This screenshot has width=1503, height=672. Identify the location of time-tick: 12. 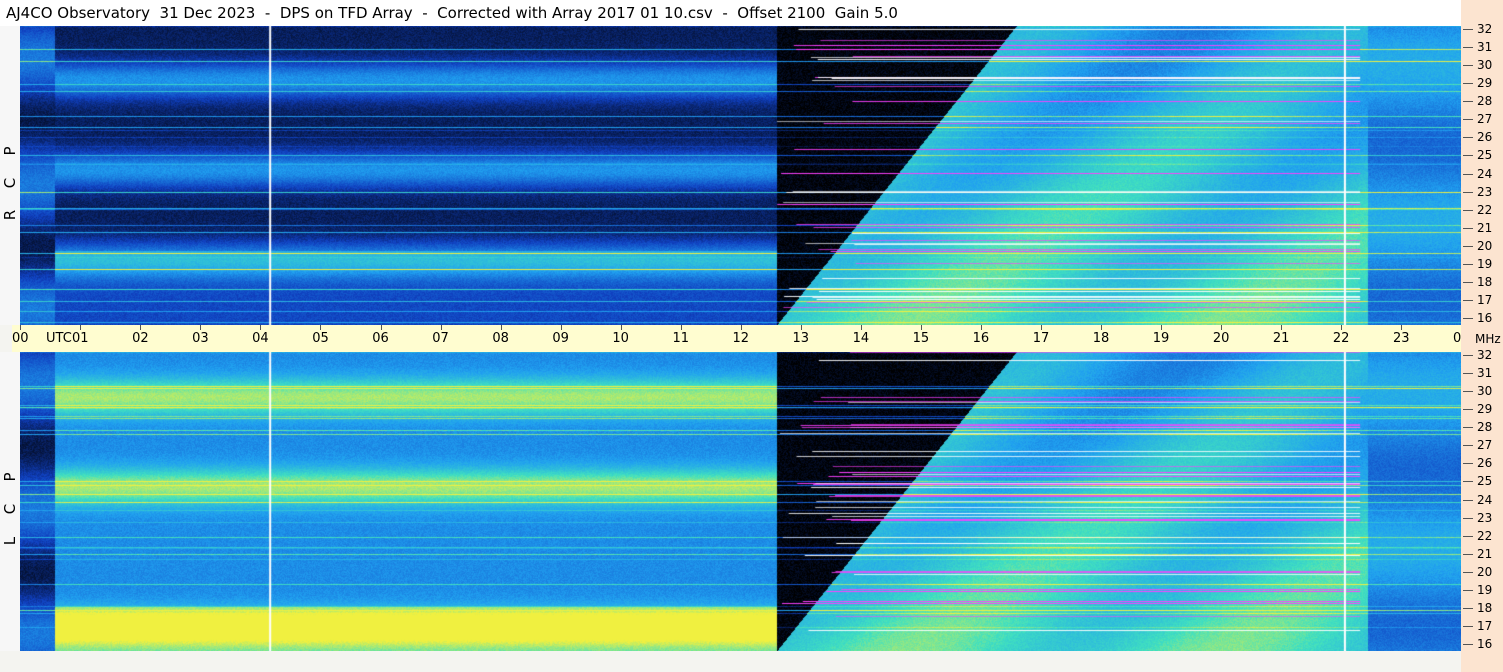
(741, 335).